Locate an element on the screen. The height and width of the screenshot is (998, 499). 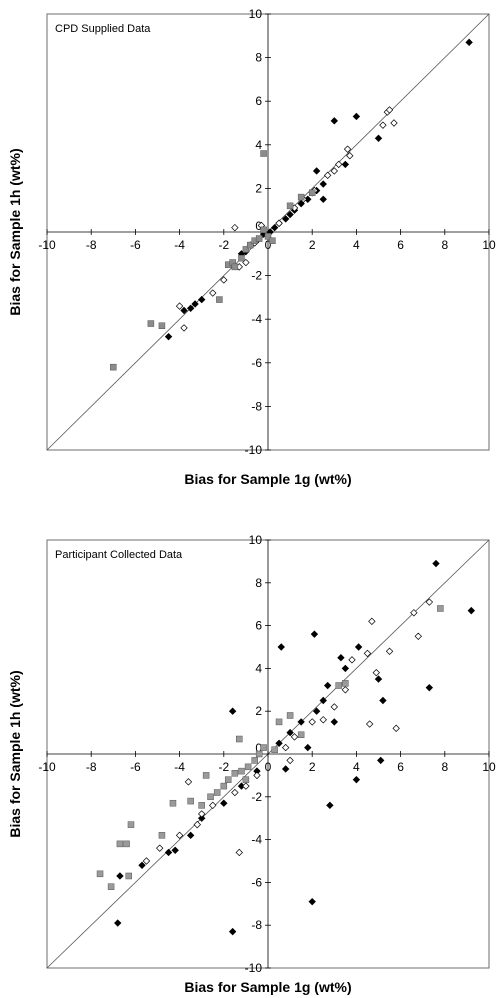
panel-label: Participant Collected Data is located at coordinates (119, 555).